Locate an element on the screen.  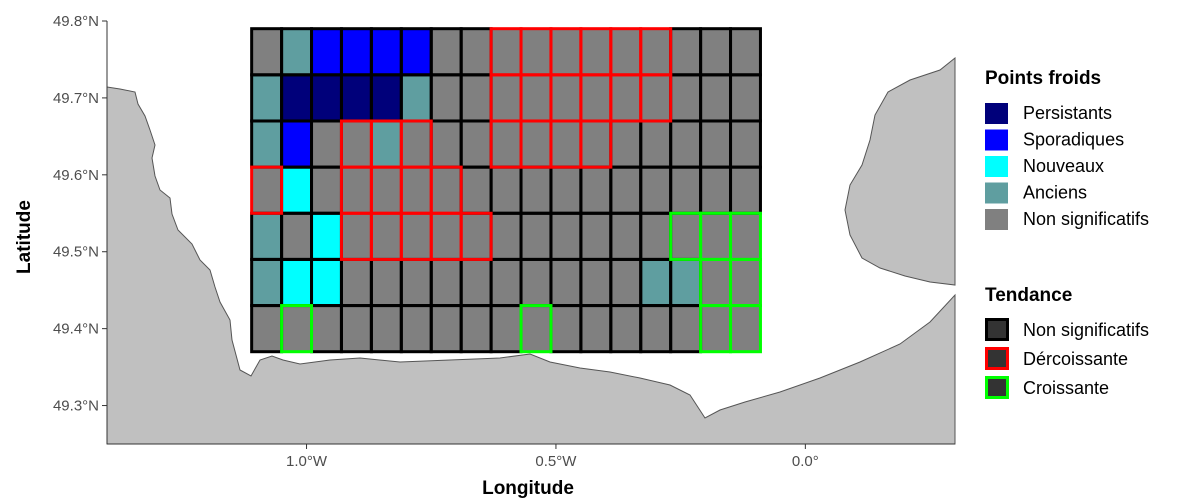
legend-key-sporadiques is located at coordinates (996, 140).